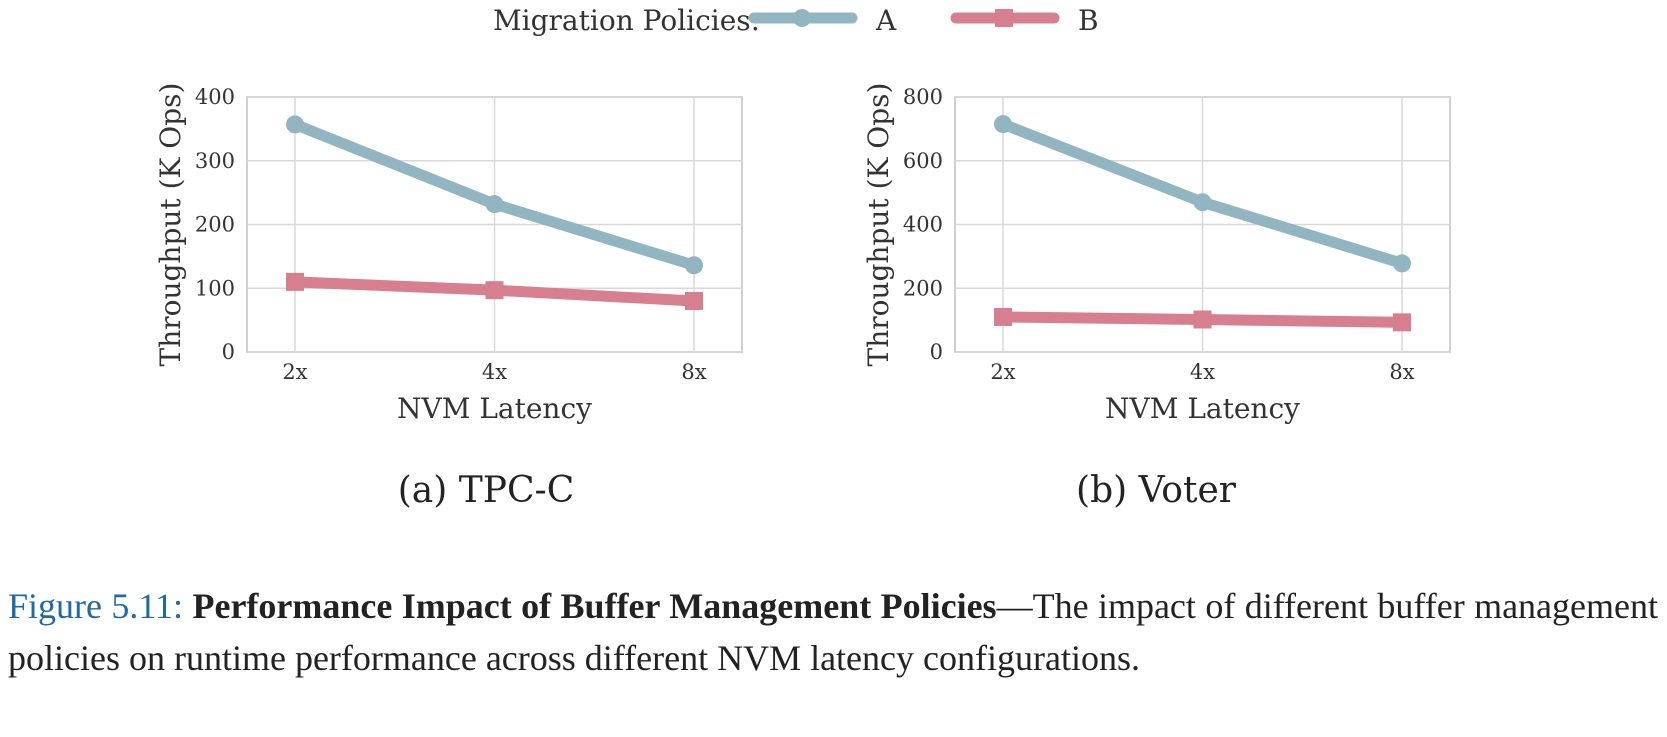 This screenshot has height=737, width=1667. What do you see at coordinates (215, 288) in the screenshot?
I see `y-tick-label: 100` at bounding box center [215, 288].